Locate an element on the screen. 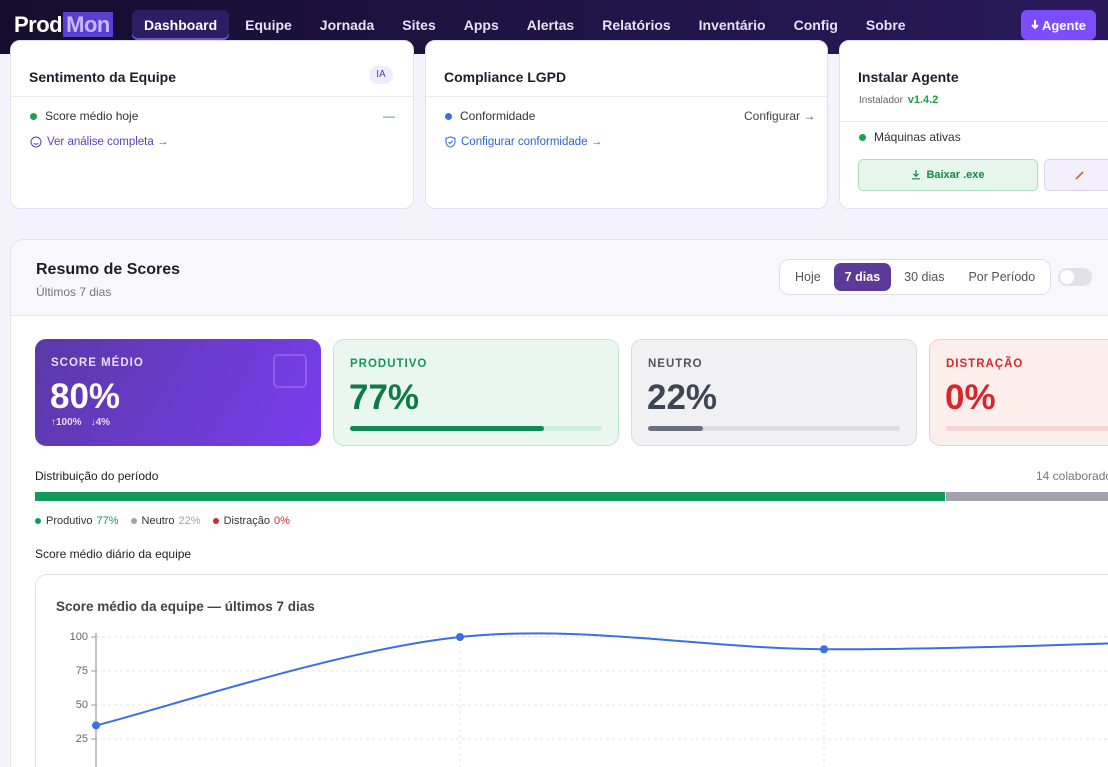 This screenshot has height=767, width=1108. kpi-label: NEUTRO is located at coordinates (675, 364).